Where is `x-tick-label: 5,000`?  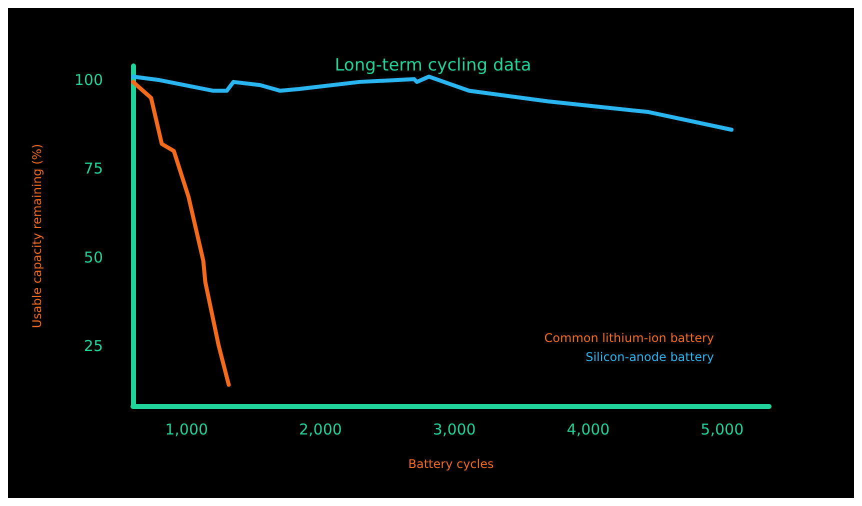
x-tick-label: 5,000 is located at coordinates (722, 429).